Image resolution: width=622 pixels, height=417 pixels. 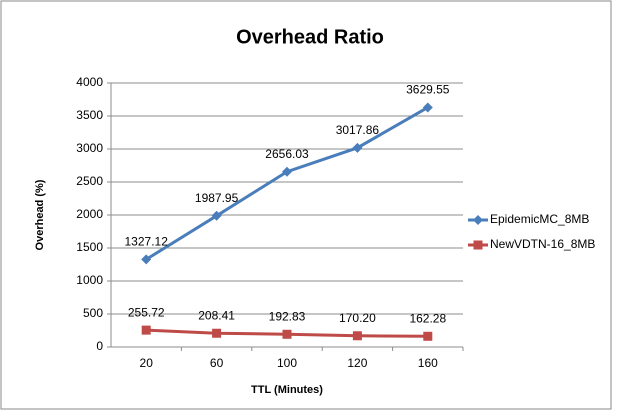 What do you see at coordinates (427, 318) in the screenshot?
I see `data-label: 162.28` at bounding box center [427, 318].